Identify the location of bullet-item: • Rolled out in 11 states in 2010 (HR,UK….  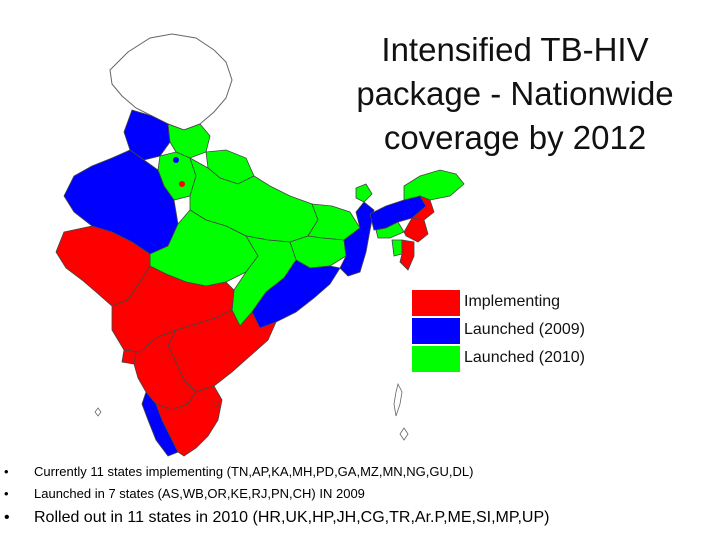
(360, 519).